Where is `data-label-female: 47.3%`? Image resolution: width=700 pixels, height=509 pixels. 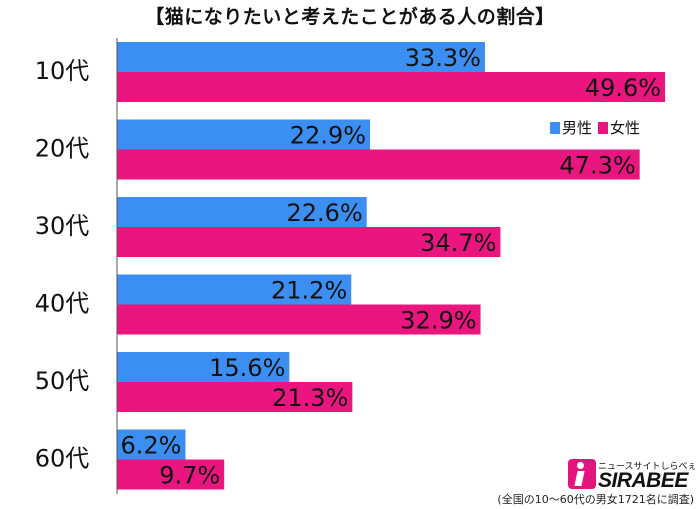
data-label-female: 47.3% is located at coordinates (597, 166).